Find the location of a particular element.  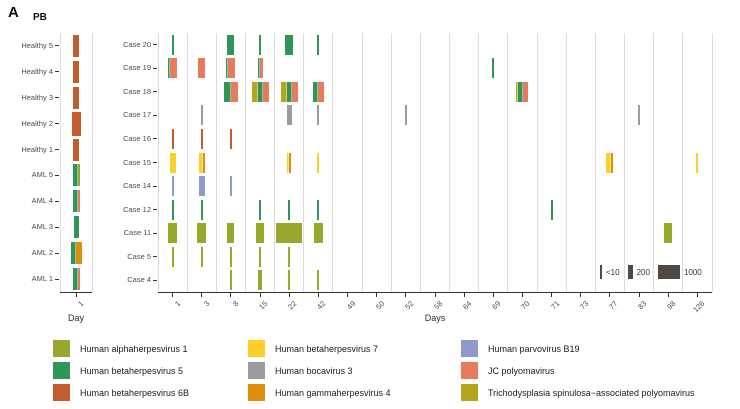

legend-item-beta6b: Human betaherpesvirus 6B is located at coordinates (121, 392).